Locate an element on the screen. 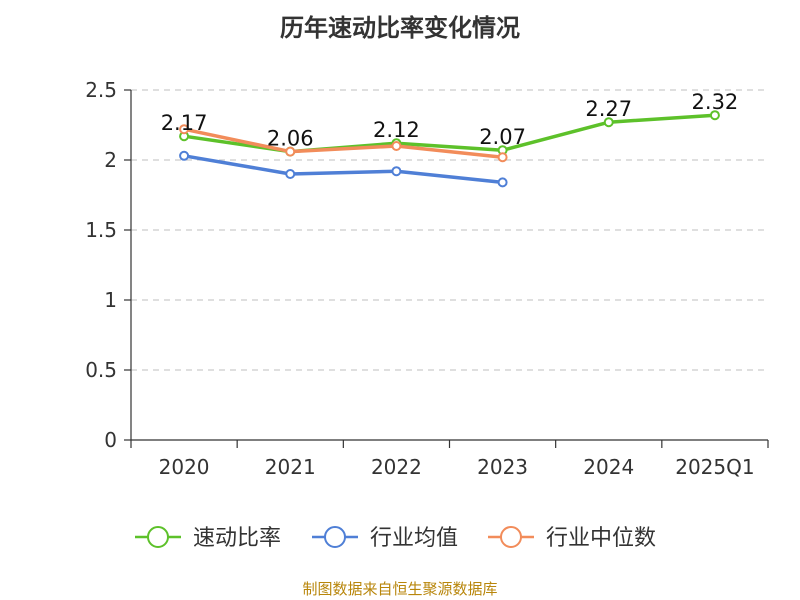  legend-item-1: 行业均值 is located at coordinates (385, 538).